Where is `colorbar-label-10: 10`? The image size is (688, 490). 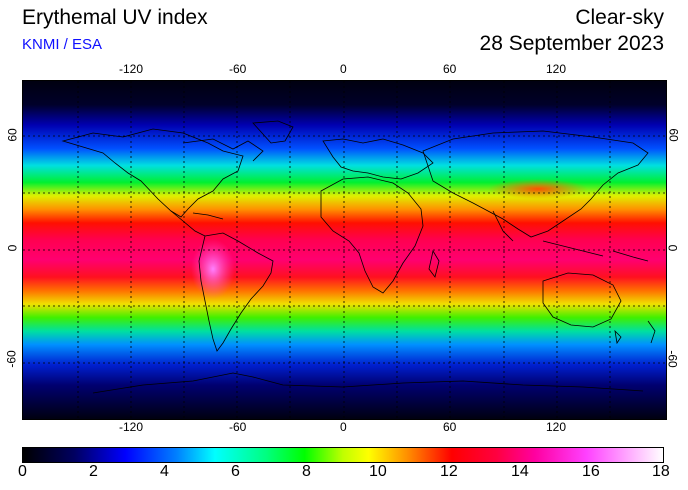
colorbar-label-10: 10 is located at coordinates (378, 471).